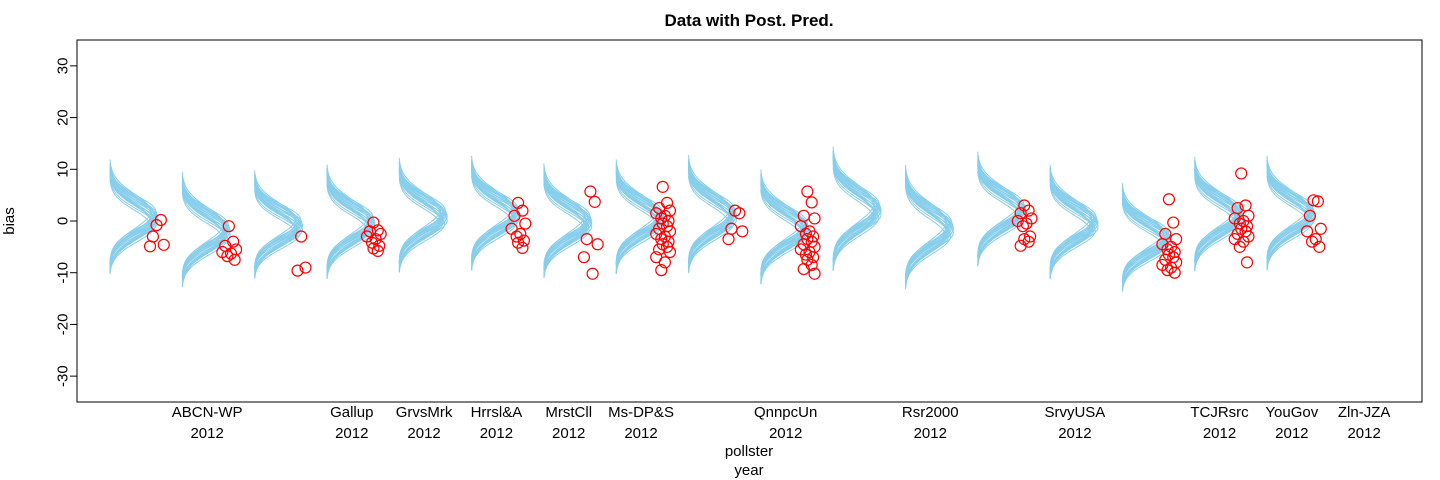 Image resolution: width=1440 pixels, height=480 pixels. Describe the element at coordinates (63, 273) in the screenshot. I see `y-tick-label: -10` at that location.